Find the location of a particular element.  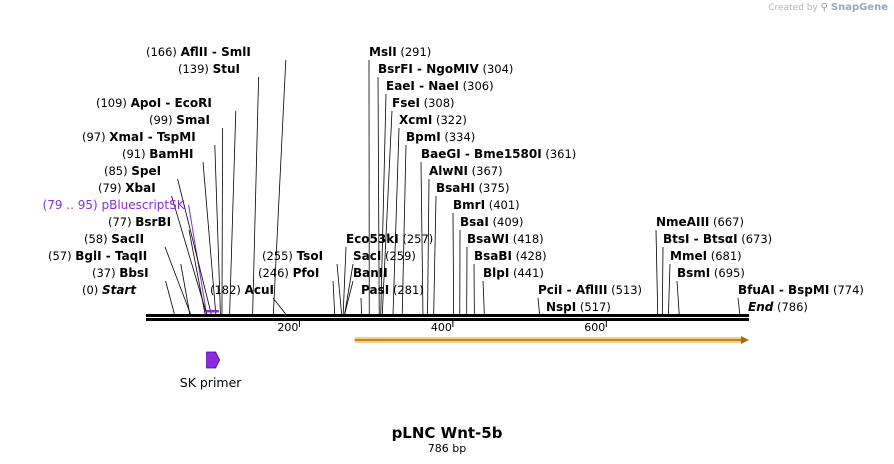

site-eco53ki: Eco53kI (257) is located at coordinates (389, 239).